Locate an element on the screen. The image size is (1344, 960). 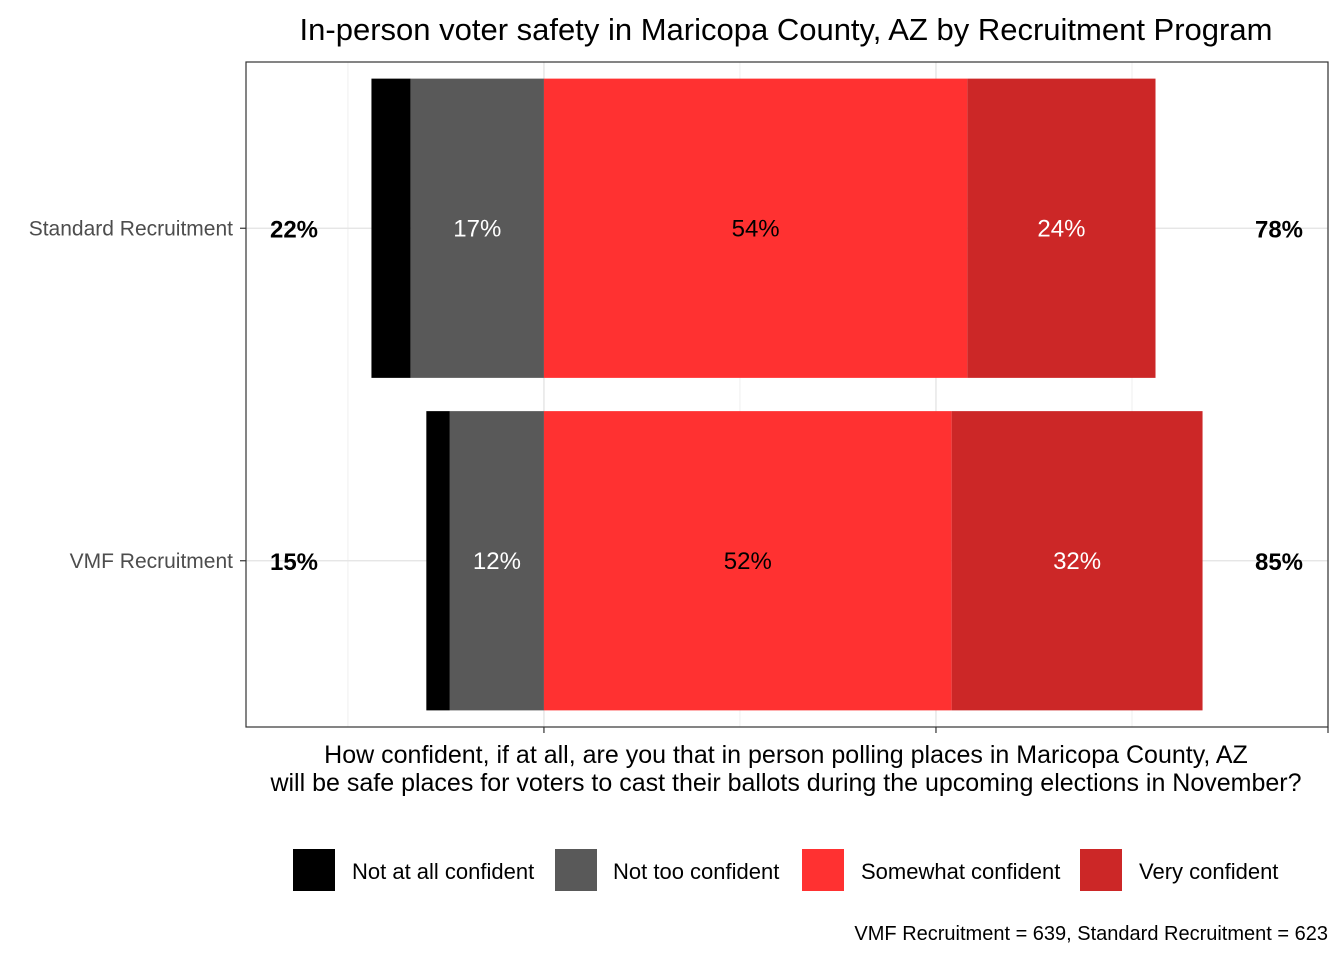
category-label: VMF Recruitment is located at coordinates (152, 561).